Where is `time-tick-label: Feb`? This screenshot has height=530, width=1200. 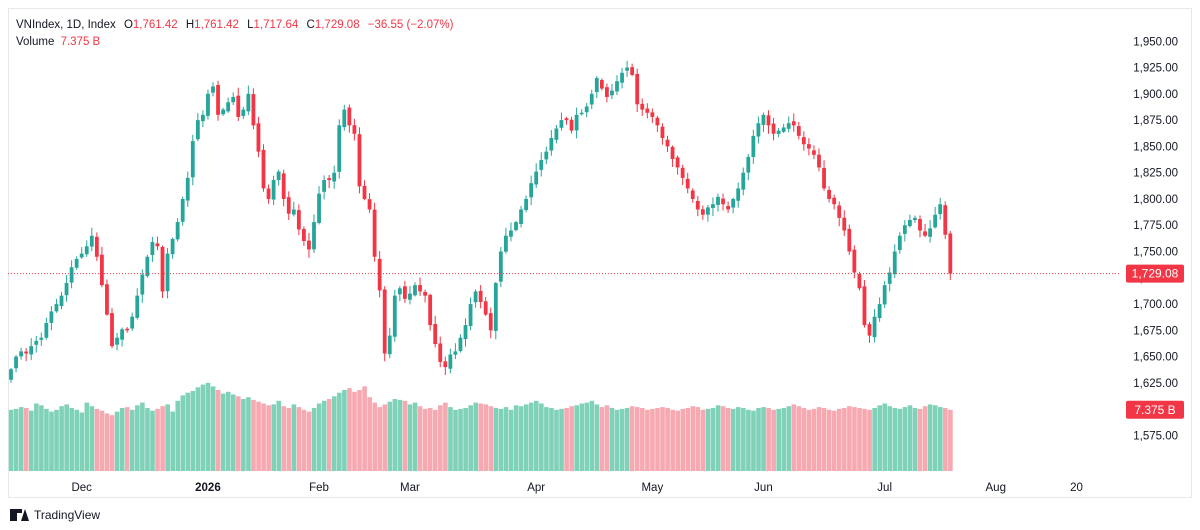
time-tick-label: Feb is located at coordinates (319, 488).